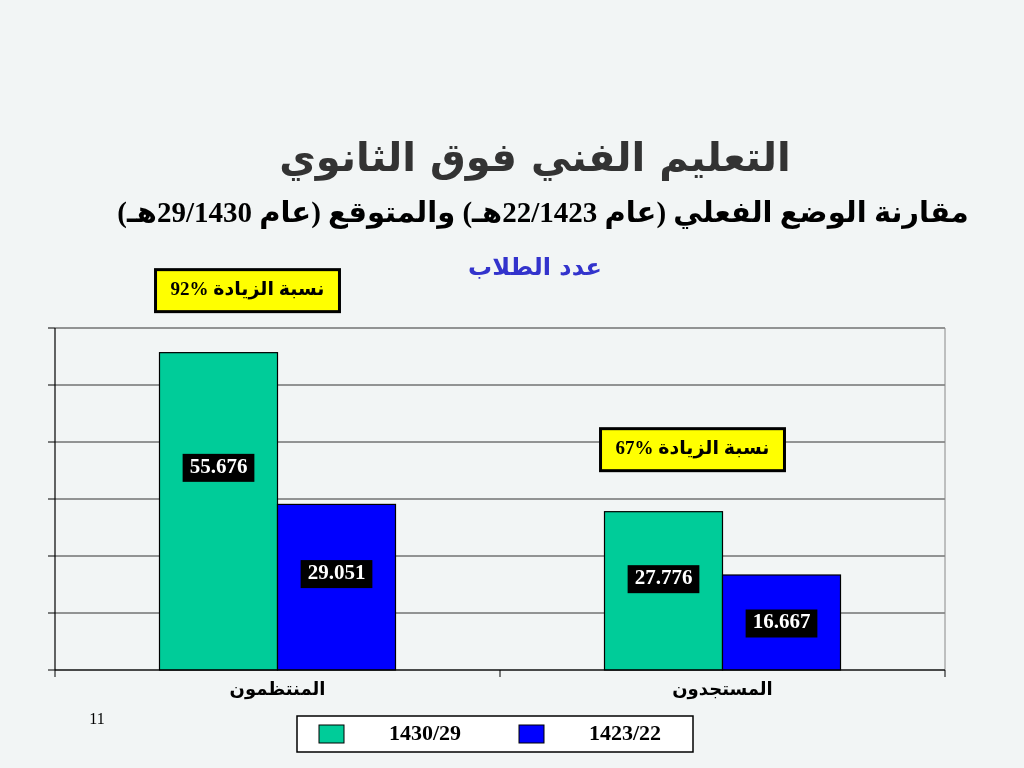 Image resolution: width=1024 pixels, height=768 pixels. Describe the element at coordinates (336, 571) in the screenshot. I see `data-label: 29.051` at that location.